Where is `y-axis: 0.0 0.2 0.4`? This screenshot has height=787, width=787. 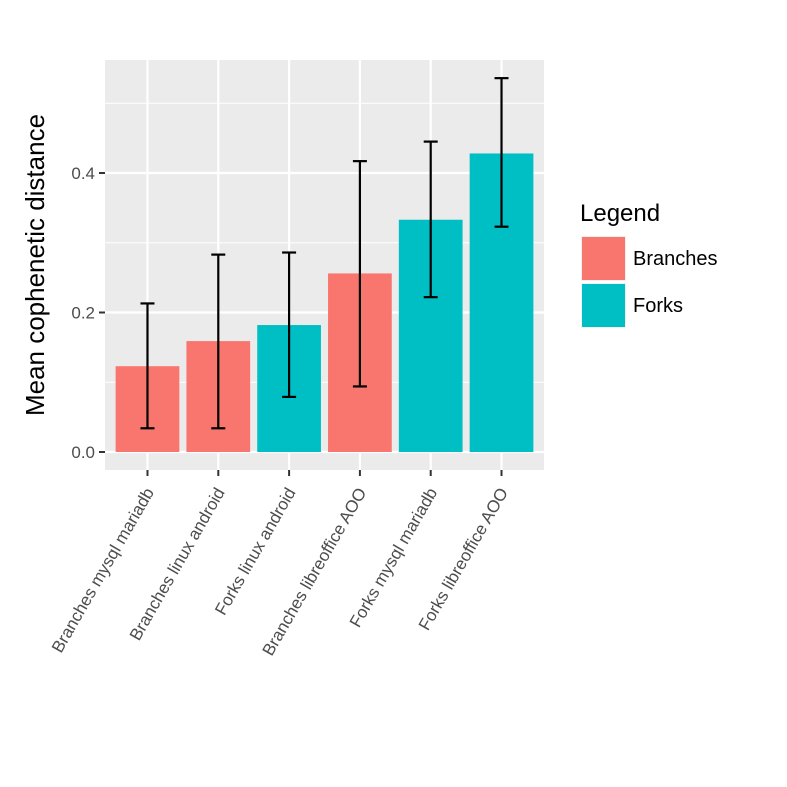 y-axis: 0.0 0.2 0.4 is located at coordinates (88, 313).